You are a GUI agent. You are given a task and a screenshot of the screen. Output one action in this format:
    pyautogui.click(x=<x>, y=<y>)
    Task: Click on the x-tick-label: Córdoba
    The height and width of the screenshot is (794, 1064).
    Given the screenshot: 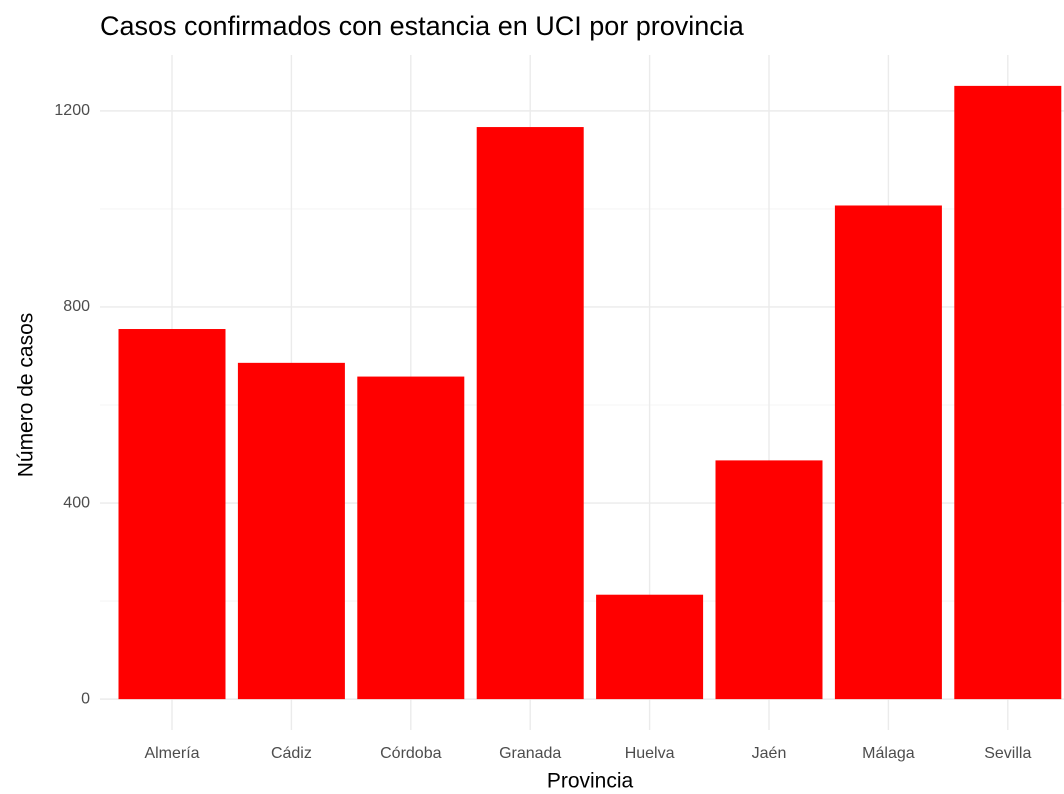 What is the action you would take?
    pyautogui.click(x=410, y=753)
    